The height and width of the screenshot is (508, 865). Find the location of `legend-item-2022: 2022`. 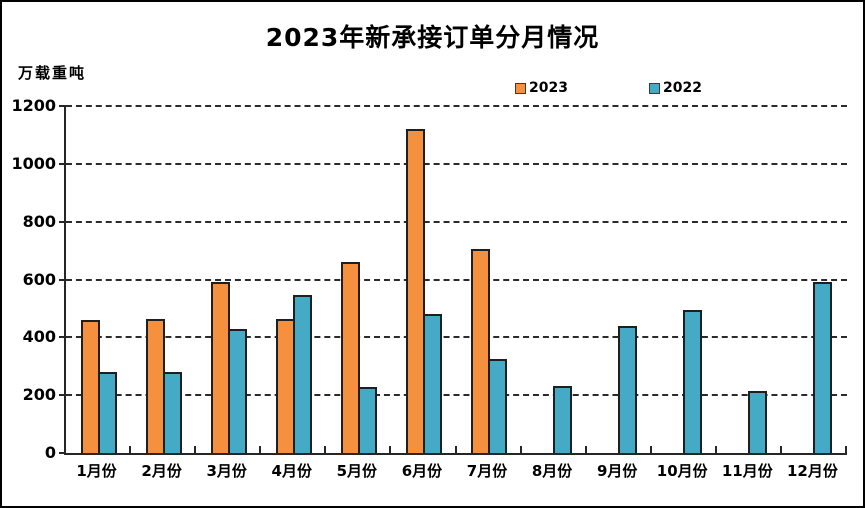

legend-item-2022: 2022 is located at coordinates (675, 88).